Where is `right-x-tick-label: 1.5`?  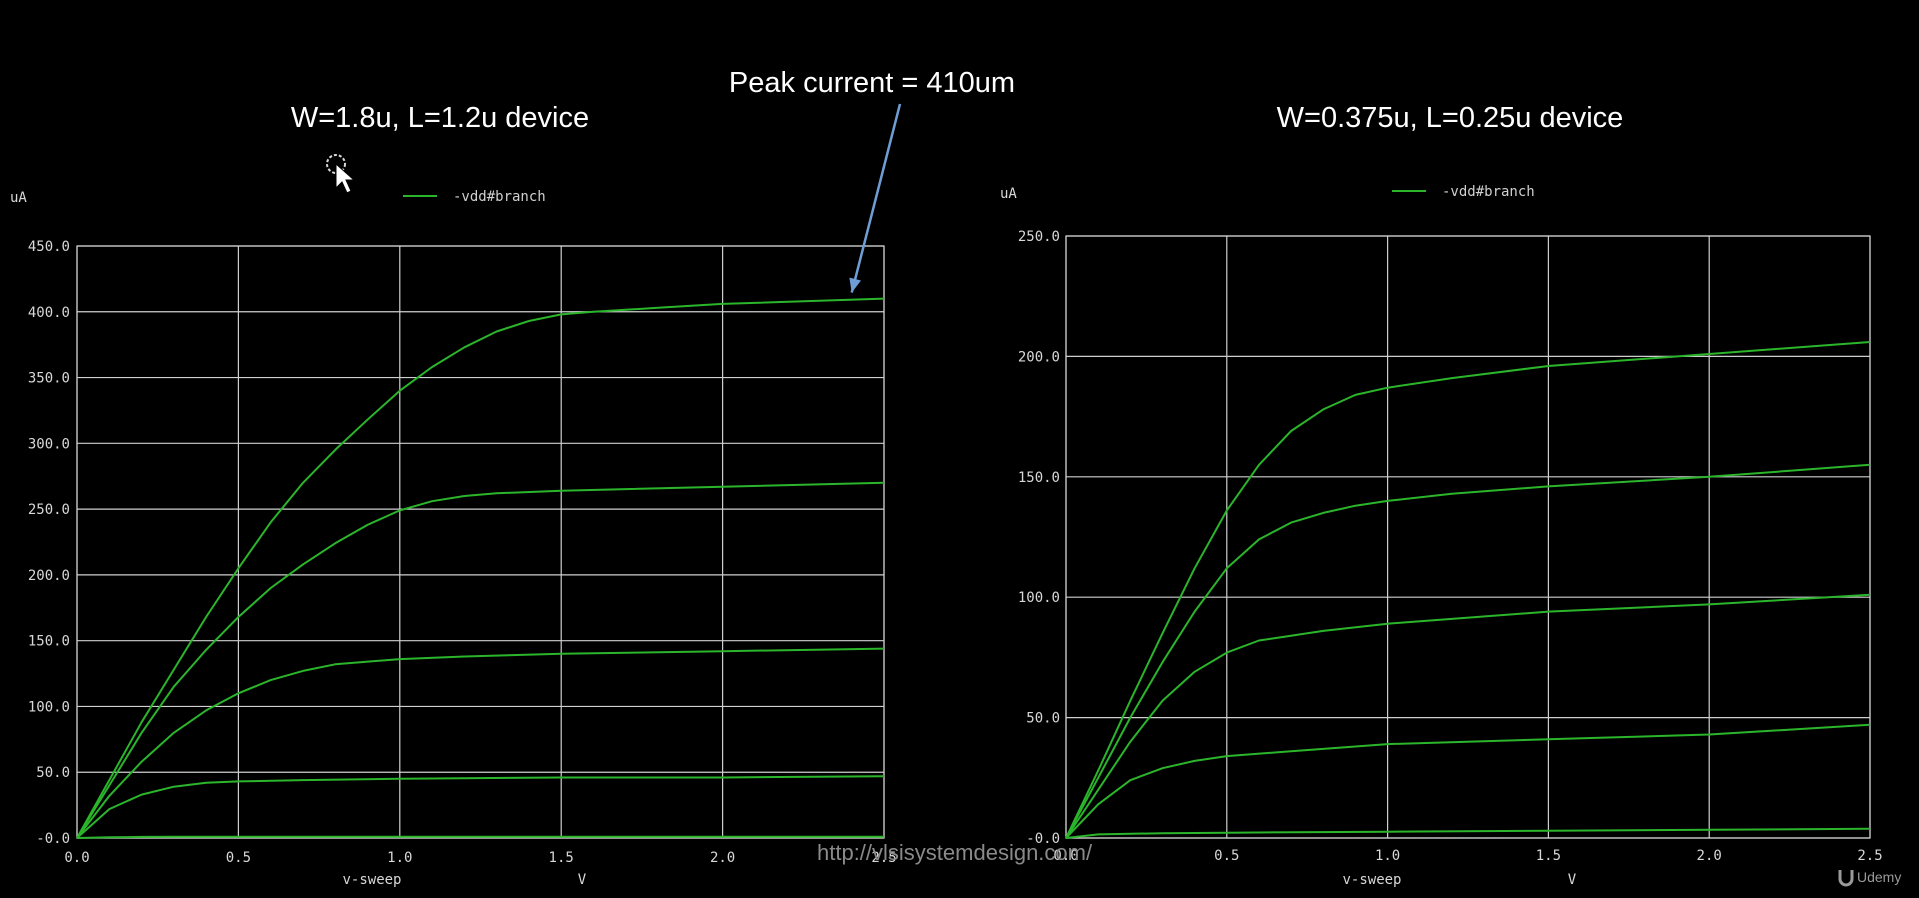
right-x-tick-label: 1.5 is located at coordinates (1548, 856).